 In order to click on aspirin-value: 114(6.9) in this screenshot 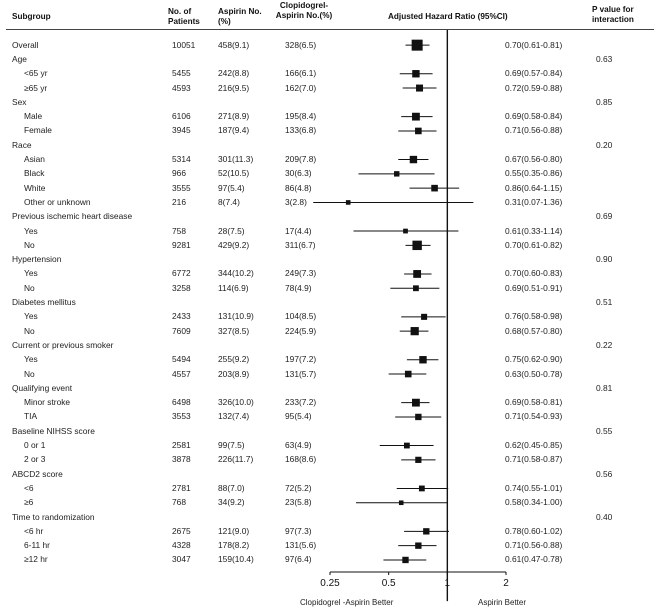, I will do `click(233, 287)`.